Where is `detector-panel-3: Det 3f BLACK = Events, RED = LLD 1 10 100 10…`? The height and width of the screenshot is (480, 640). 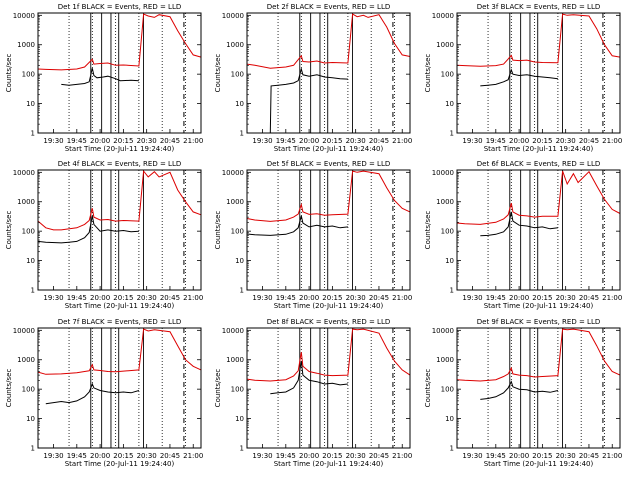
detector-panel-3: Det 3f BLACK = Events, RED = LLD 1 10 100 10… is located at coordinates (523, 78).